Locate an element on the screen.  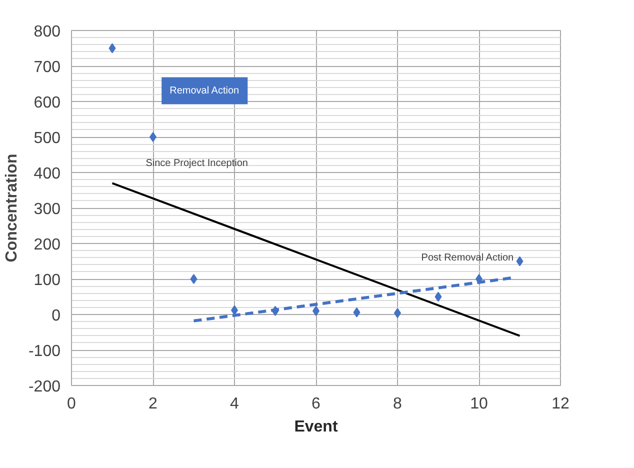
x-tick-label: 10 is located at coordinates (479, 404).